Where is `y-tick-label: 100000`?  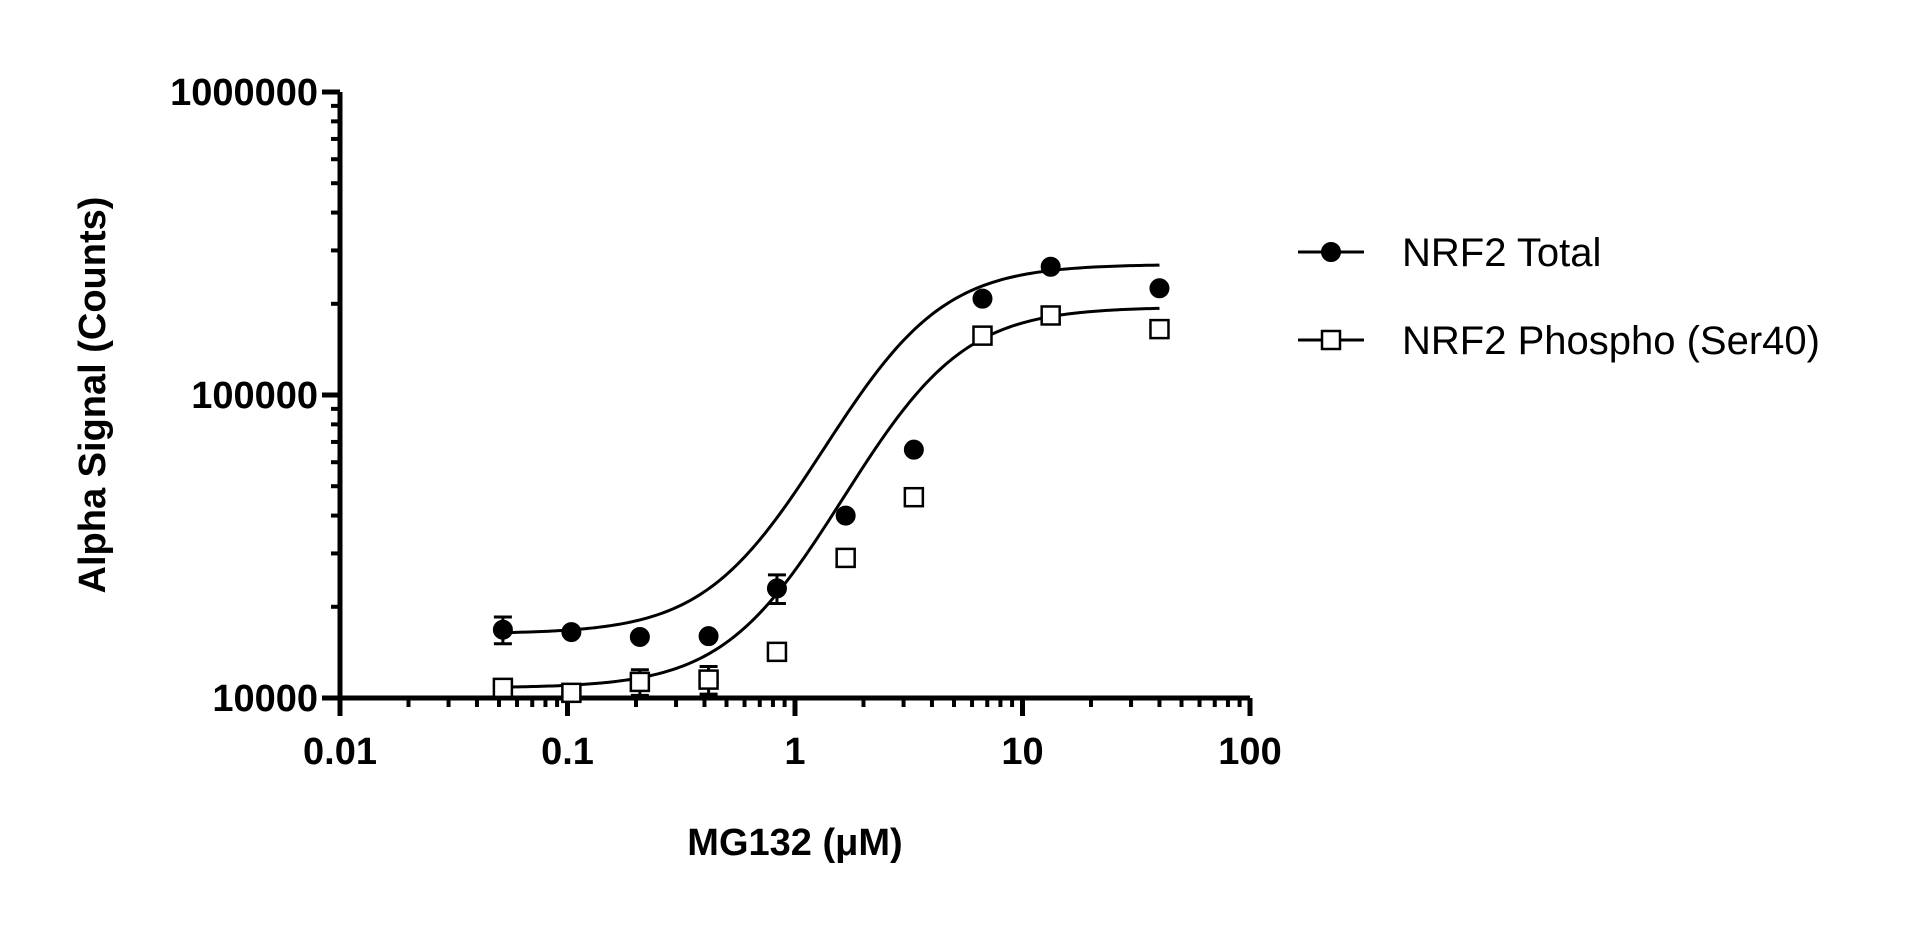
y-tick-label: 100000 is located at coordinates (254, 396).